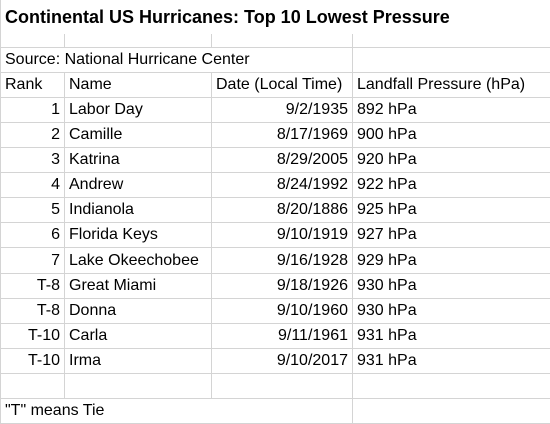  Describe the element at coordinates (138, 160) in the screenshot. I see `name-cell: Katrina` at that location.